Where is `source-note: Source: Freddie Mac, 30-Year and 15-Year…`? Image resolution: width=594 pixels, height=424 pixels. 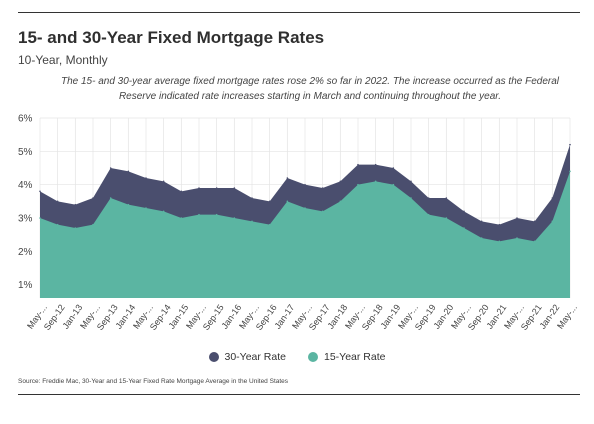 source-note: Source: Freddie Mac, 30-Year and 15-Year… is located at coordinates (153, 381).